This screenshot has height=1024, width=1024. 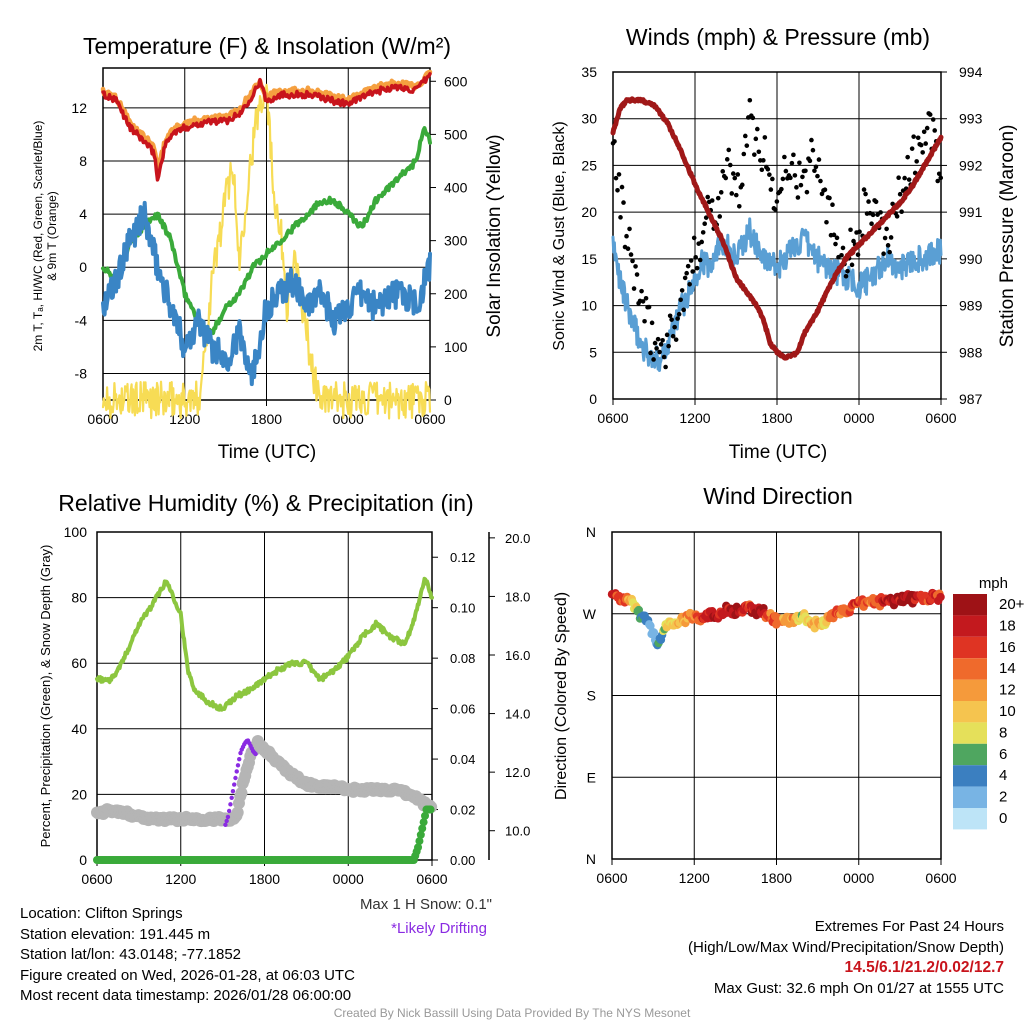 I want to click on y-tick-label: 8, so click(x=83, y=161).